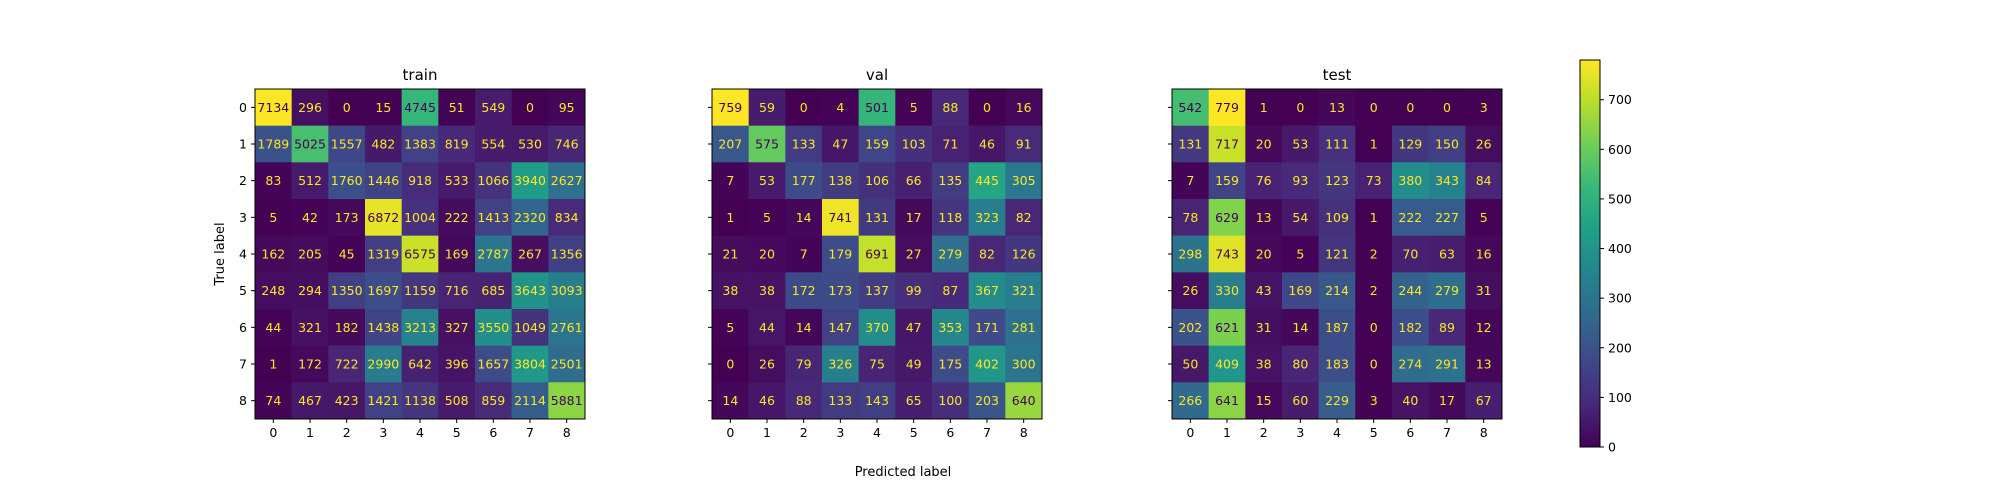 This screenshot has width=2000, height=500. Describe the element at coordinates (567, 217) in the screenshot. I see `cell-value-label: 834` at that location.